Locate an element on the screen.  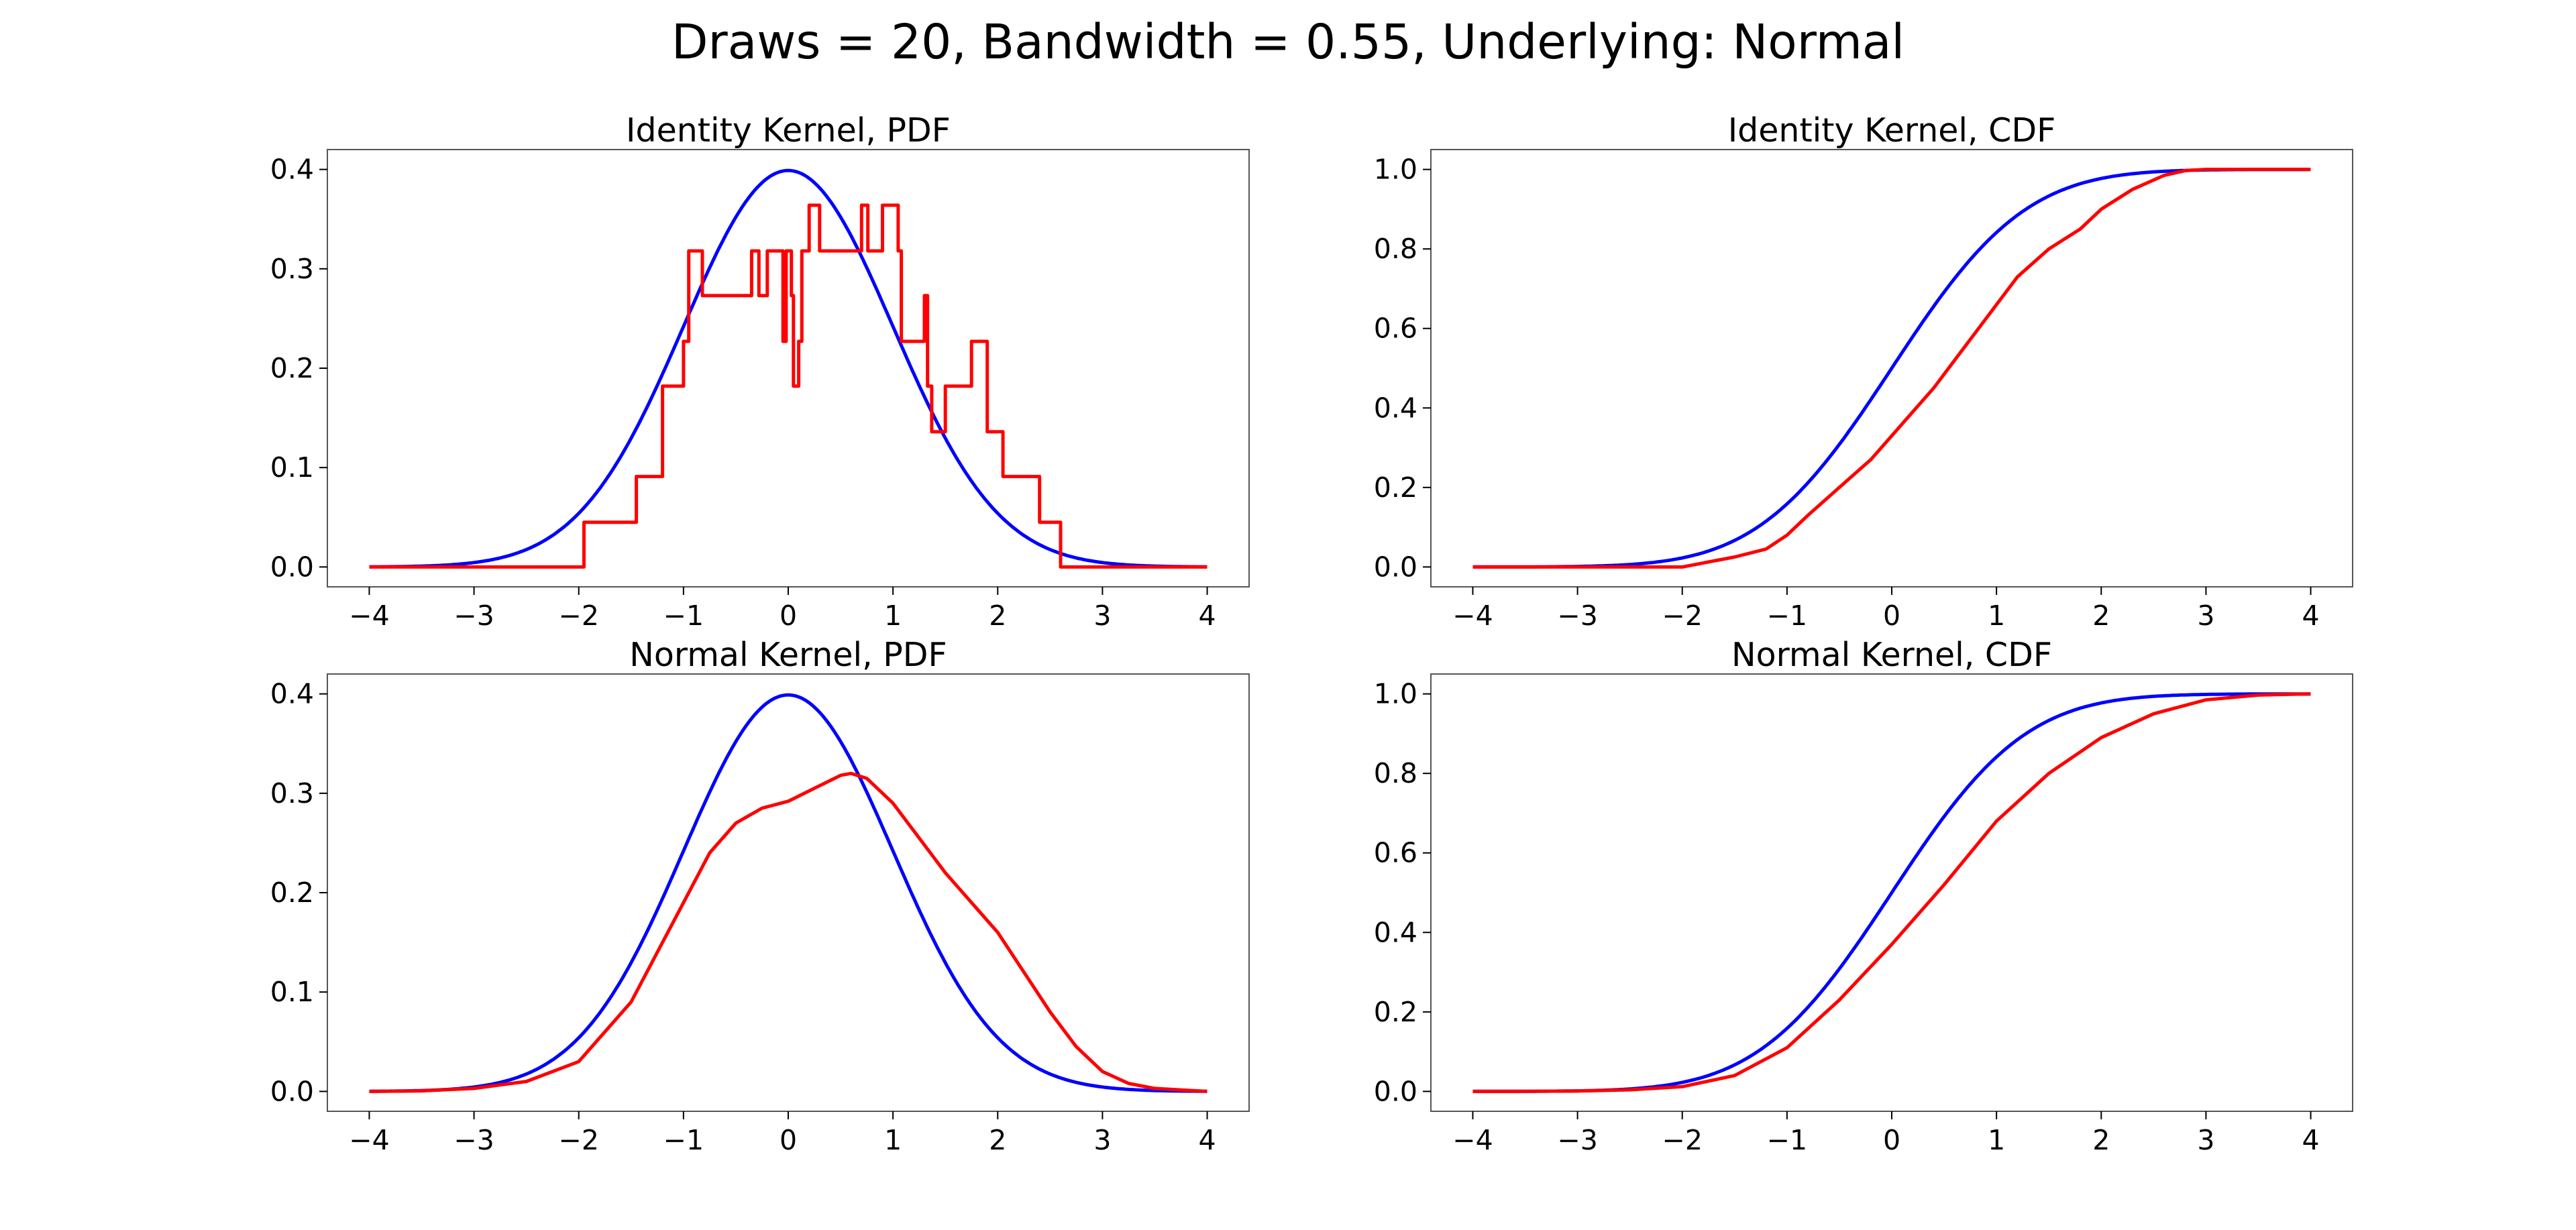
panel-title: Normal Kernel, CDF is located at coordinates (1891, 655).